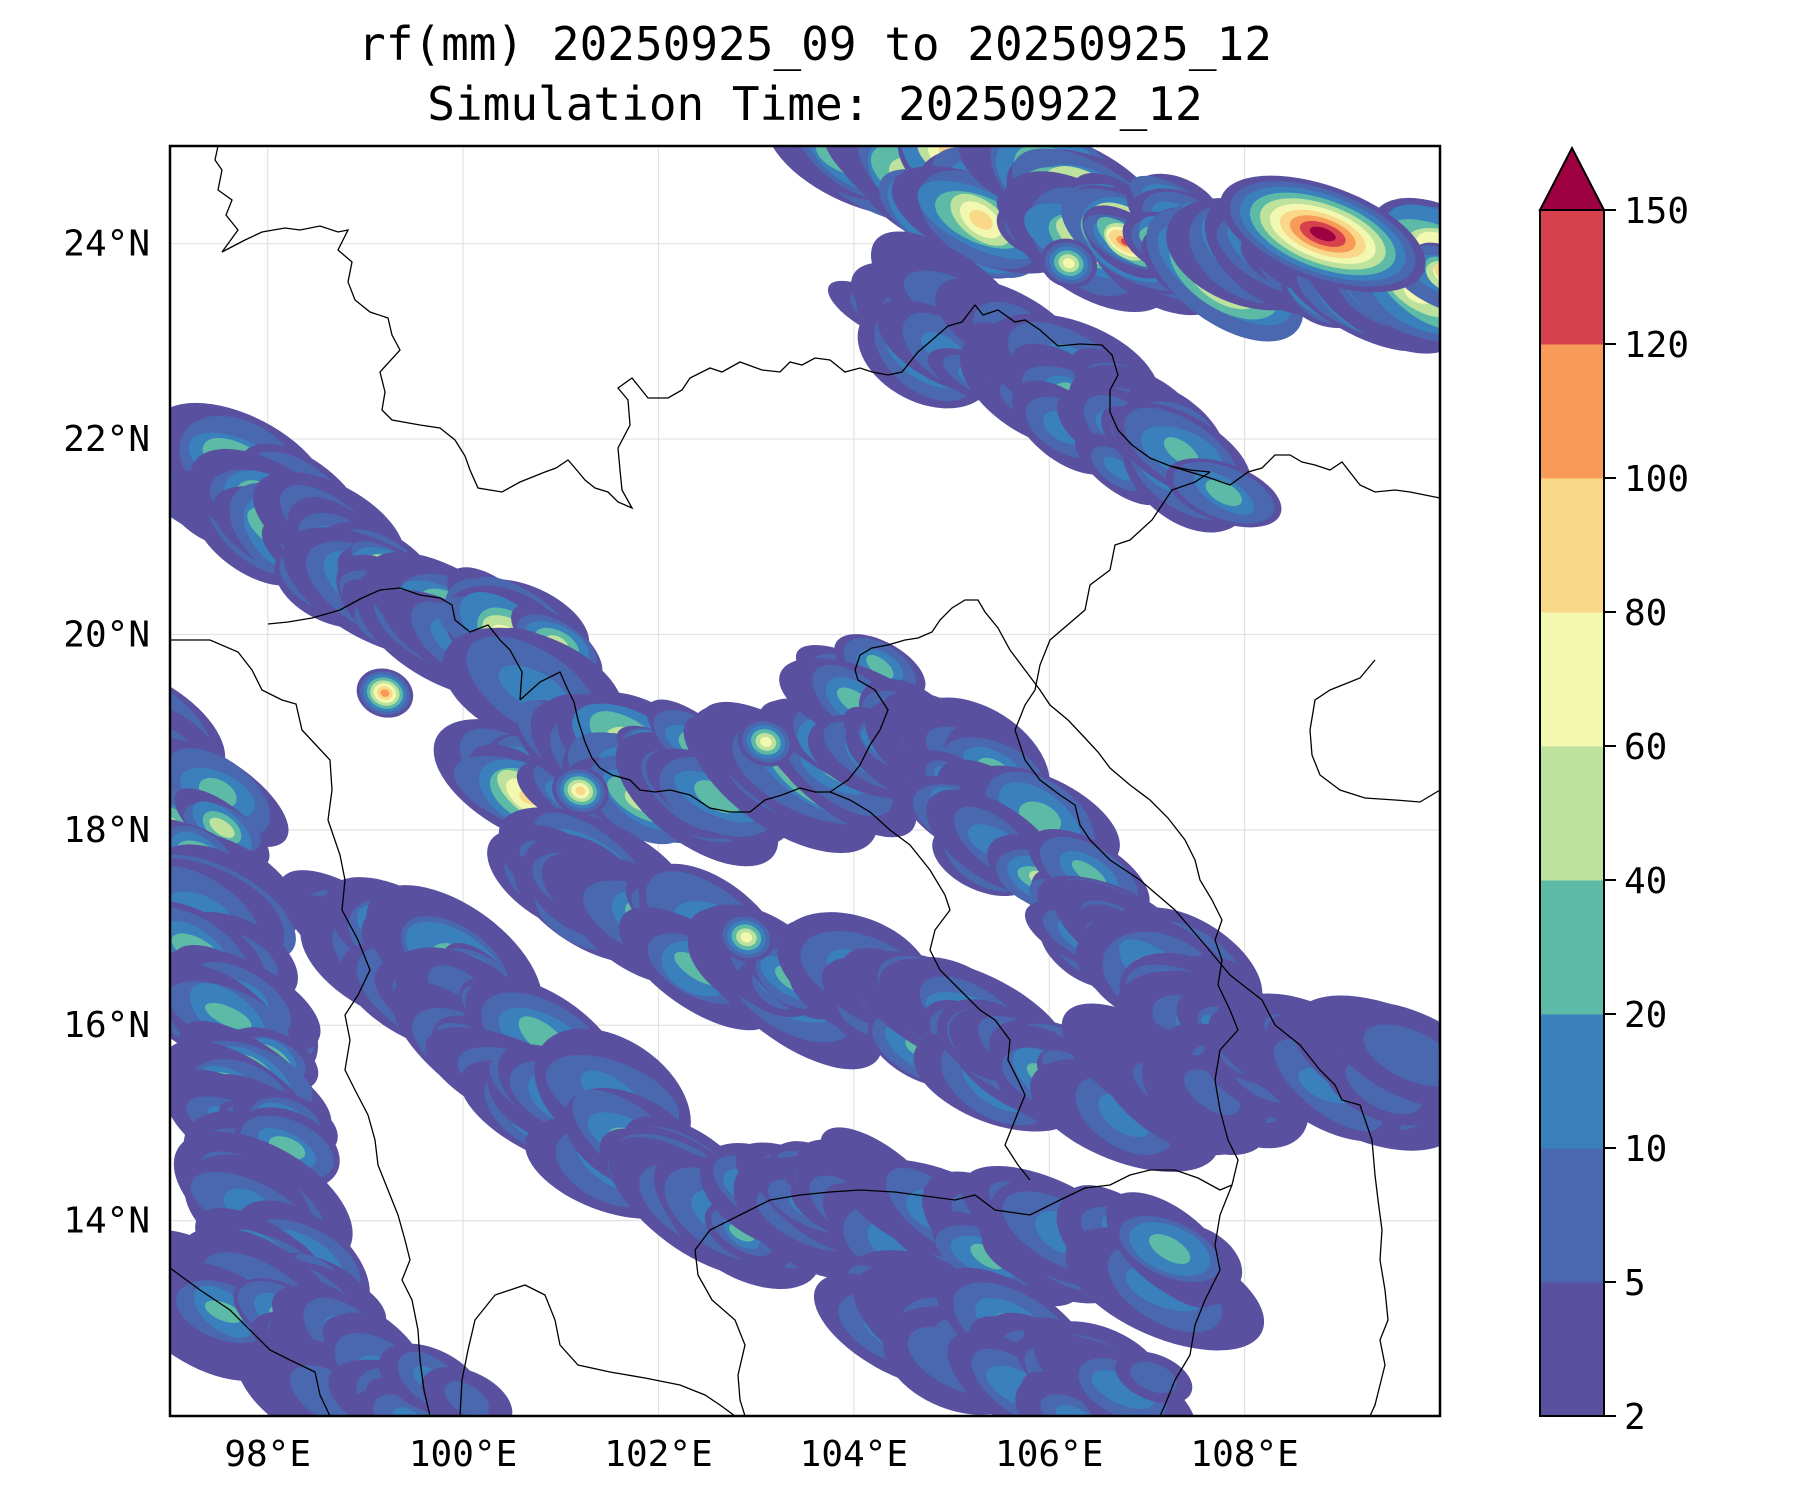 The height and width of the screenshot is (1500, 1800). I want to click on lon-tick-label: 100°E, so click(463, 1454).